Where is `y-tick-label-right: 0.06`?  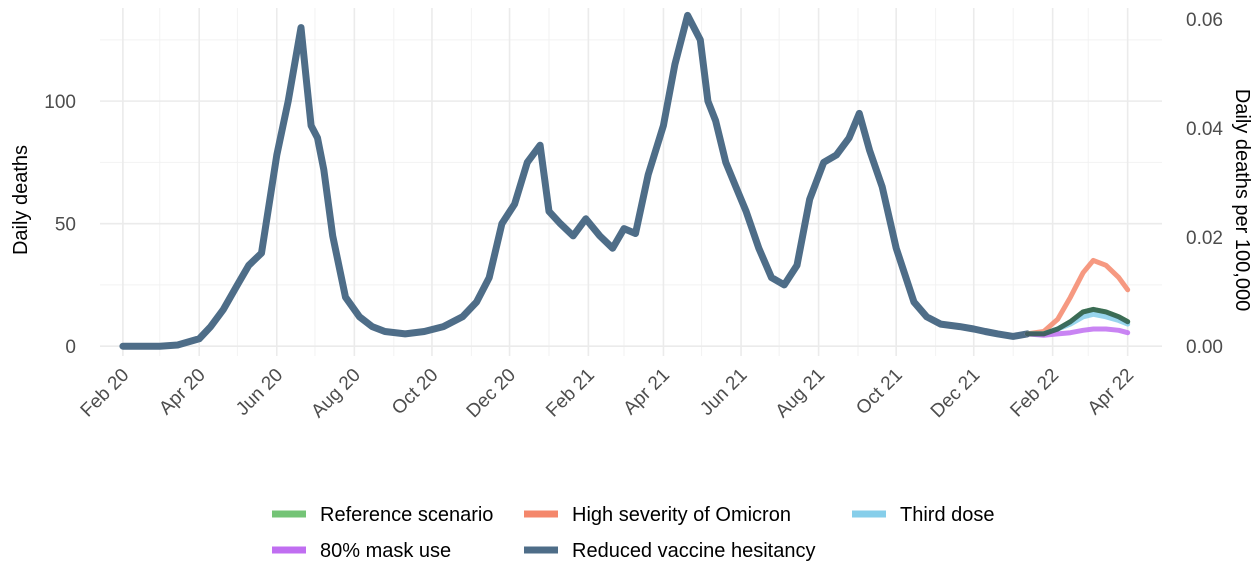
y-tick-label-right: 0.06 is located at coordinates (1204, 20).